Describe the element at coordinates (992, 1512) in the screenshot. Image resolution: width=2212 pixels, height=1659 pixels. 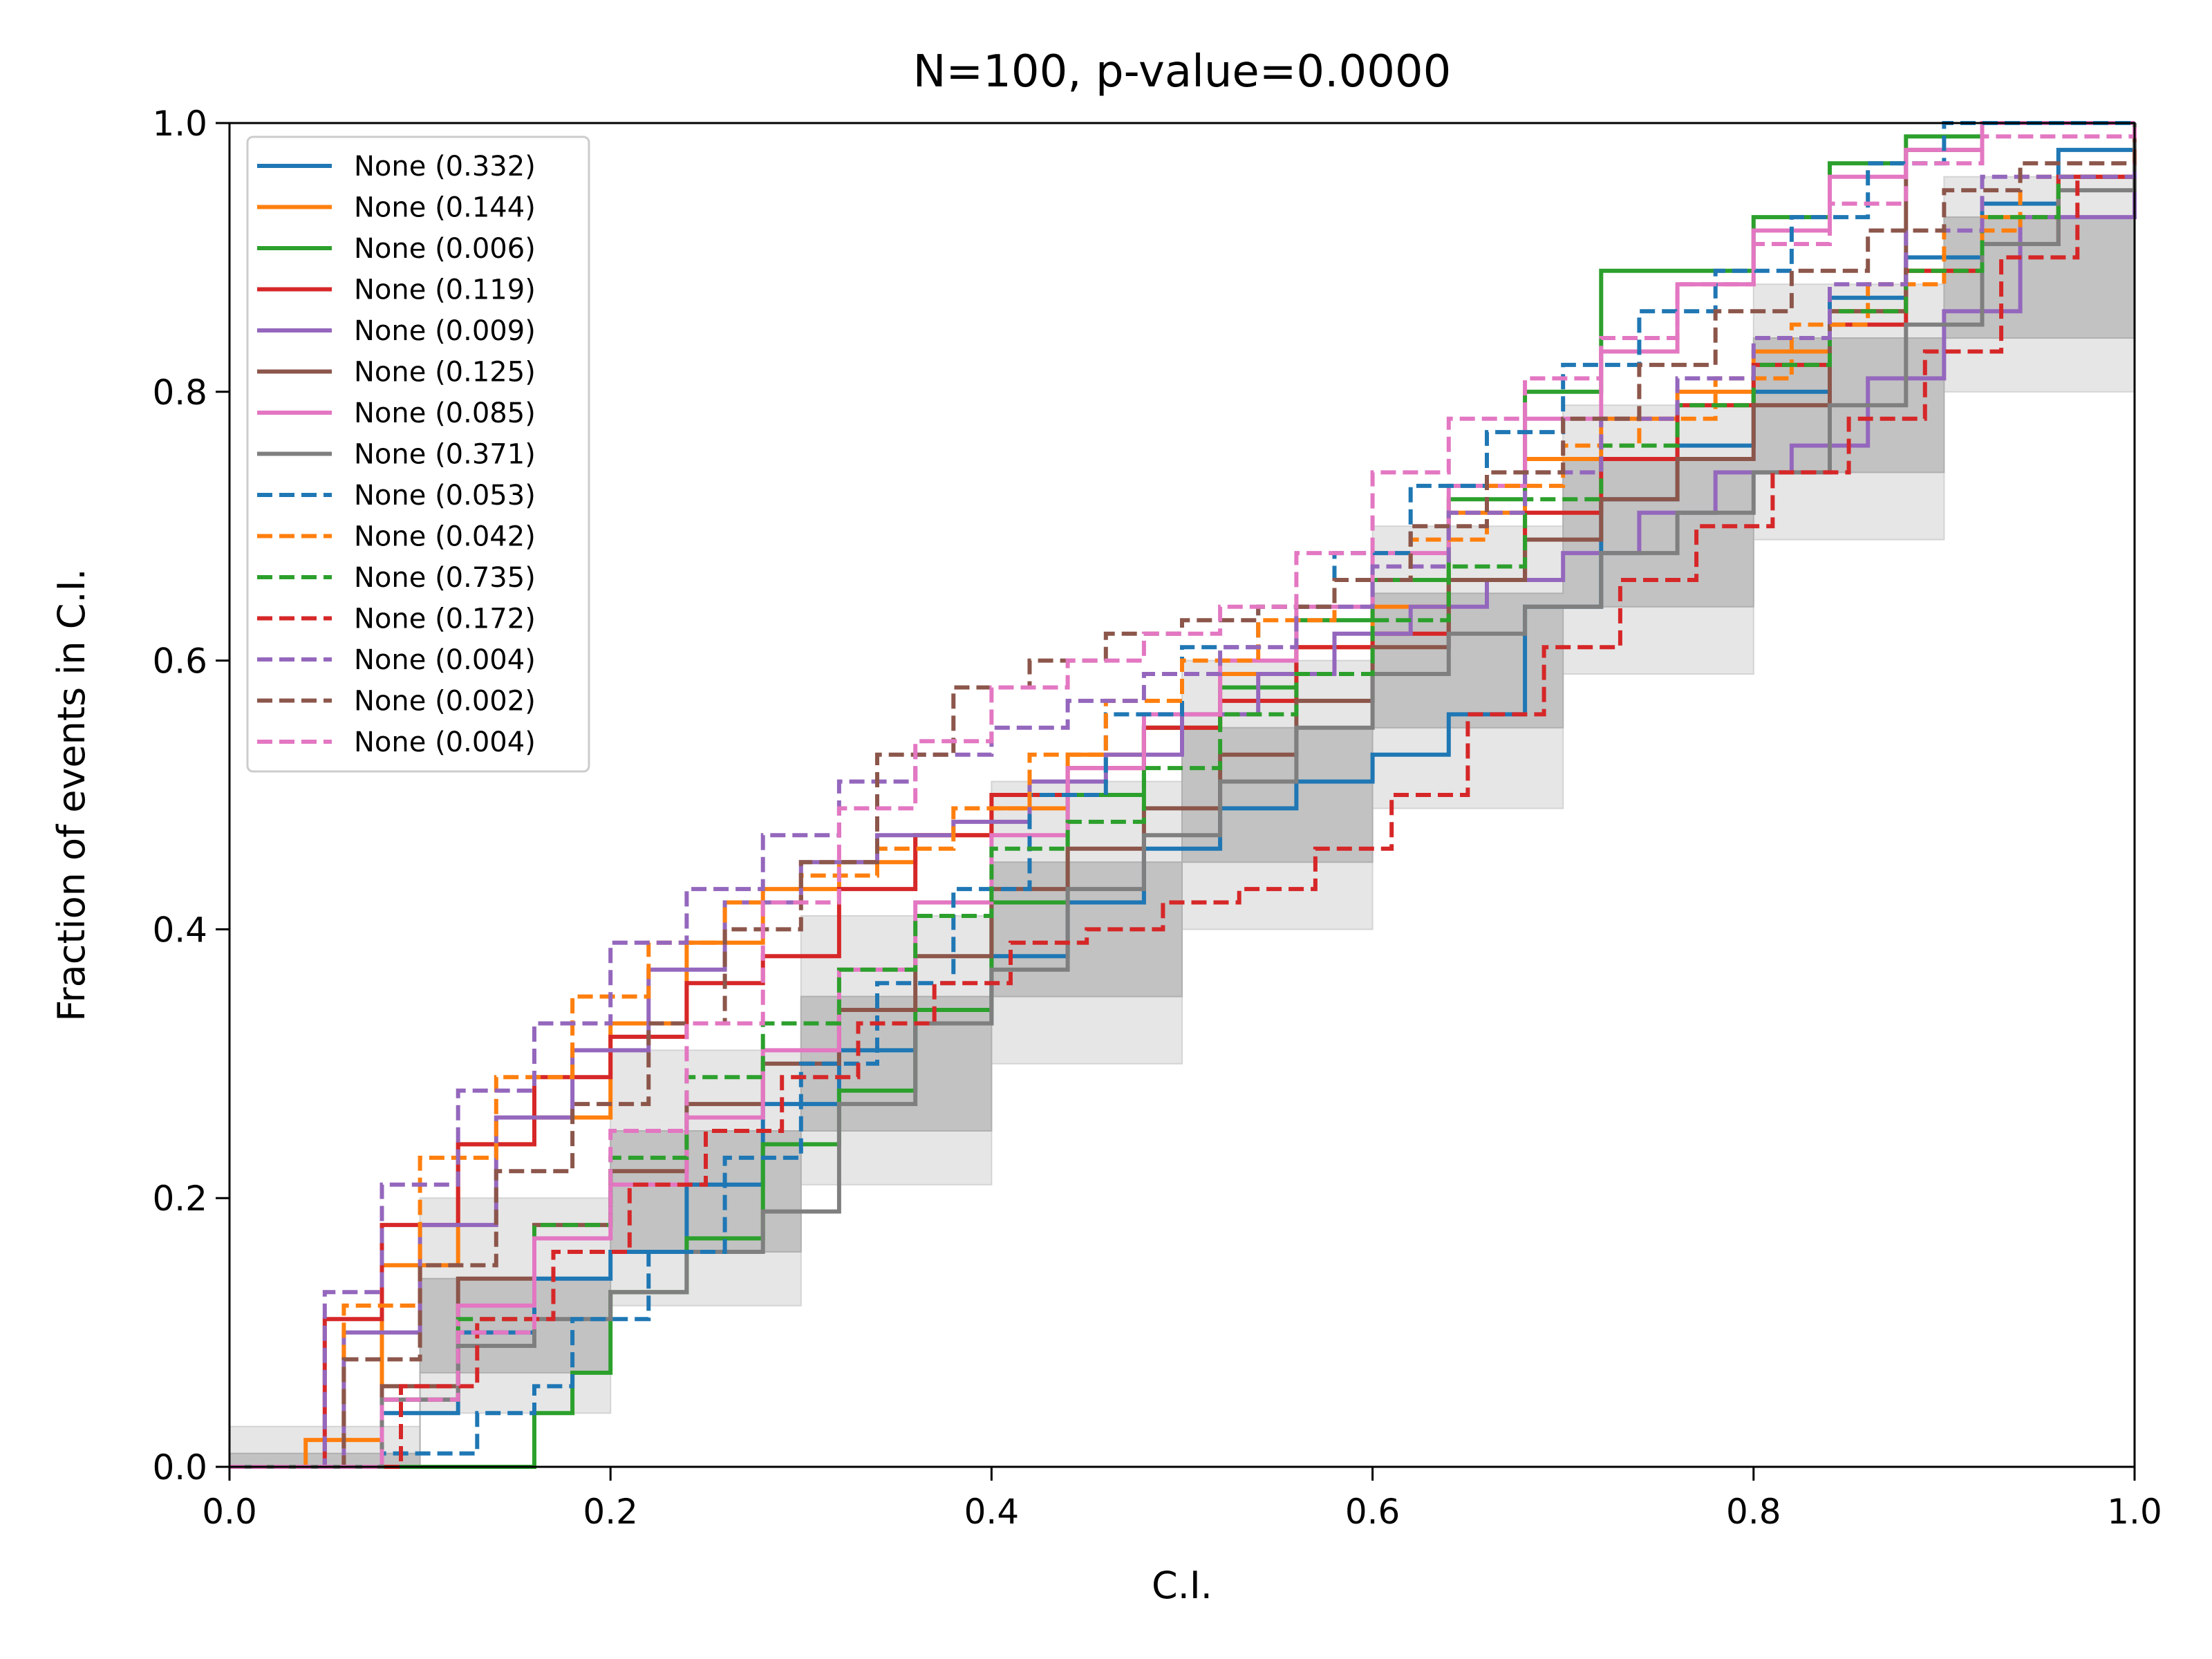
I see `x-tick-label: 0.4` at that location.